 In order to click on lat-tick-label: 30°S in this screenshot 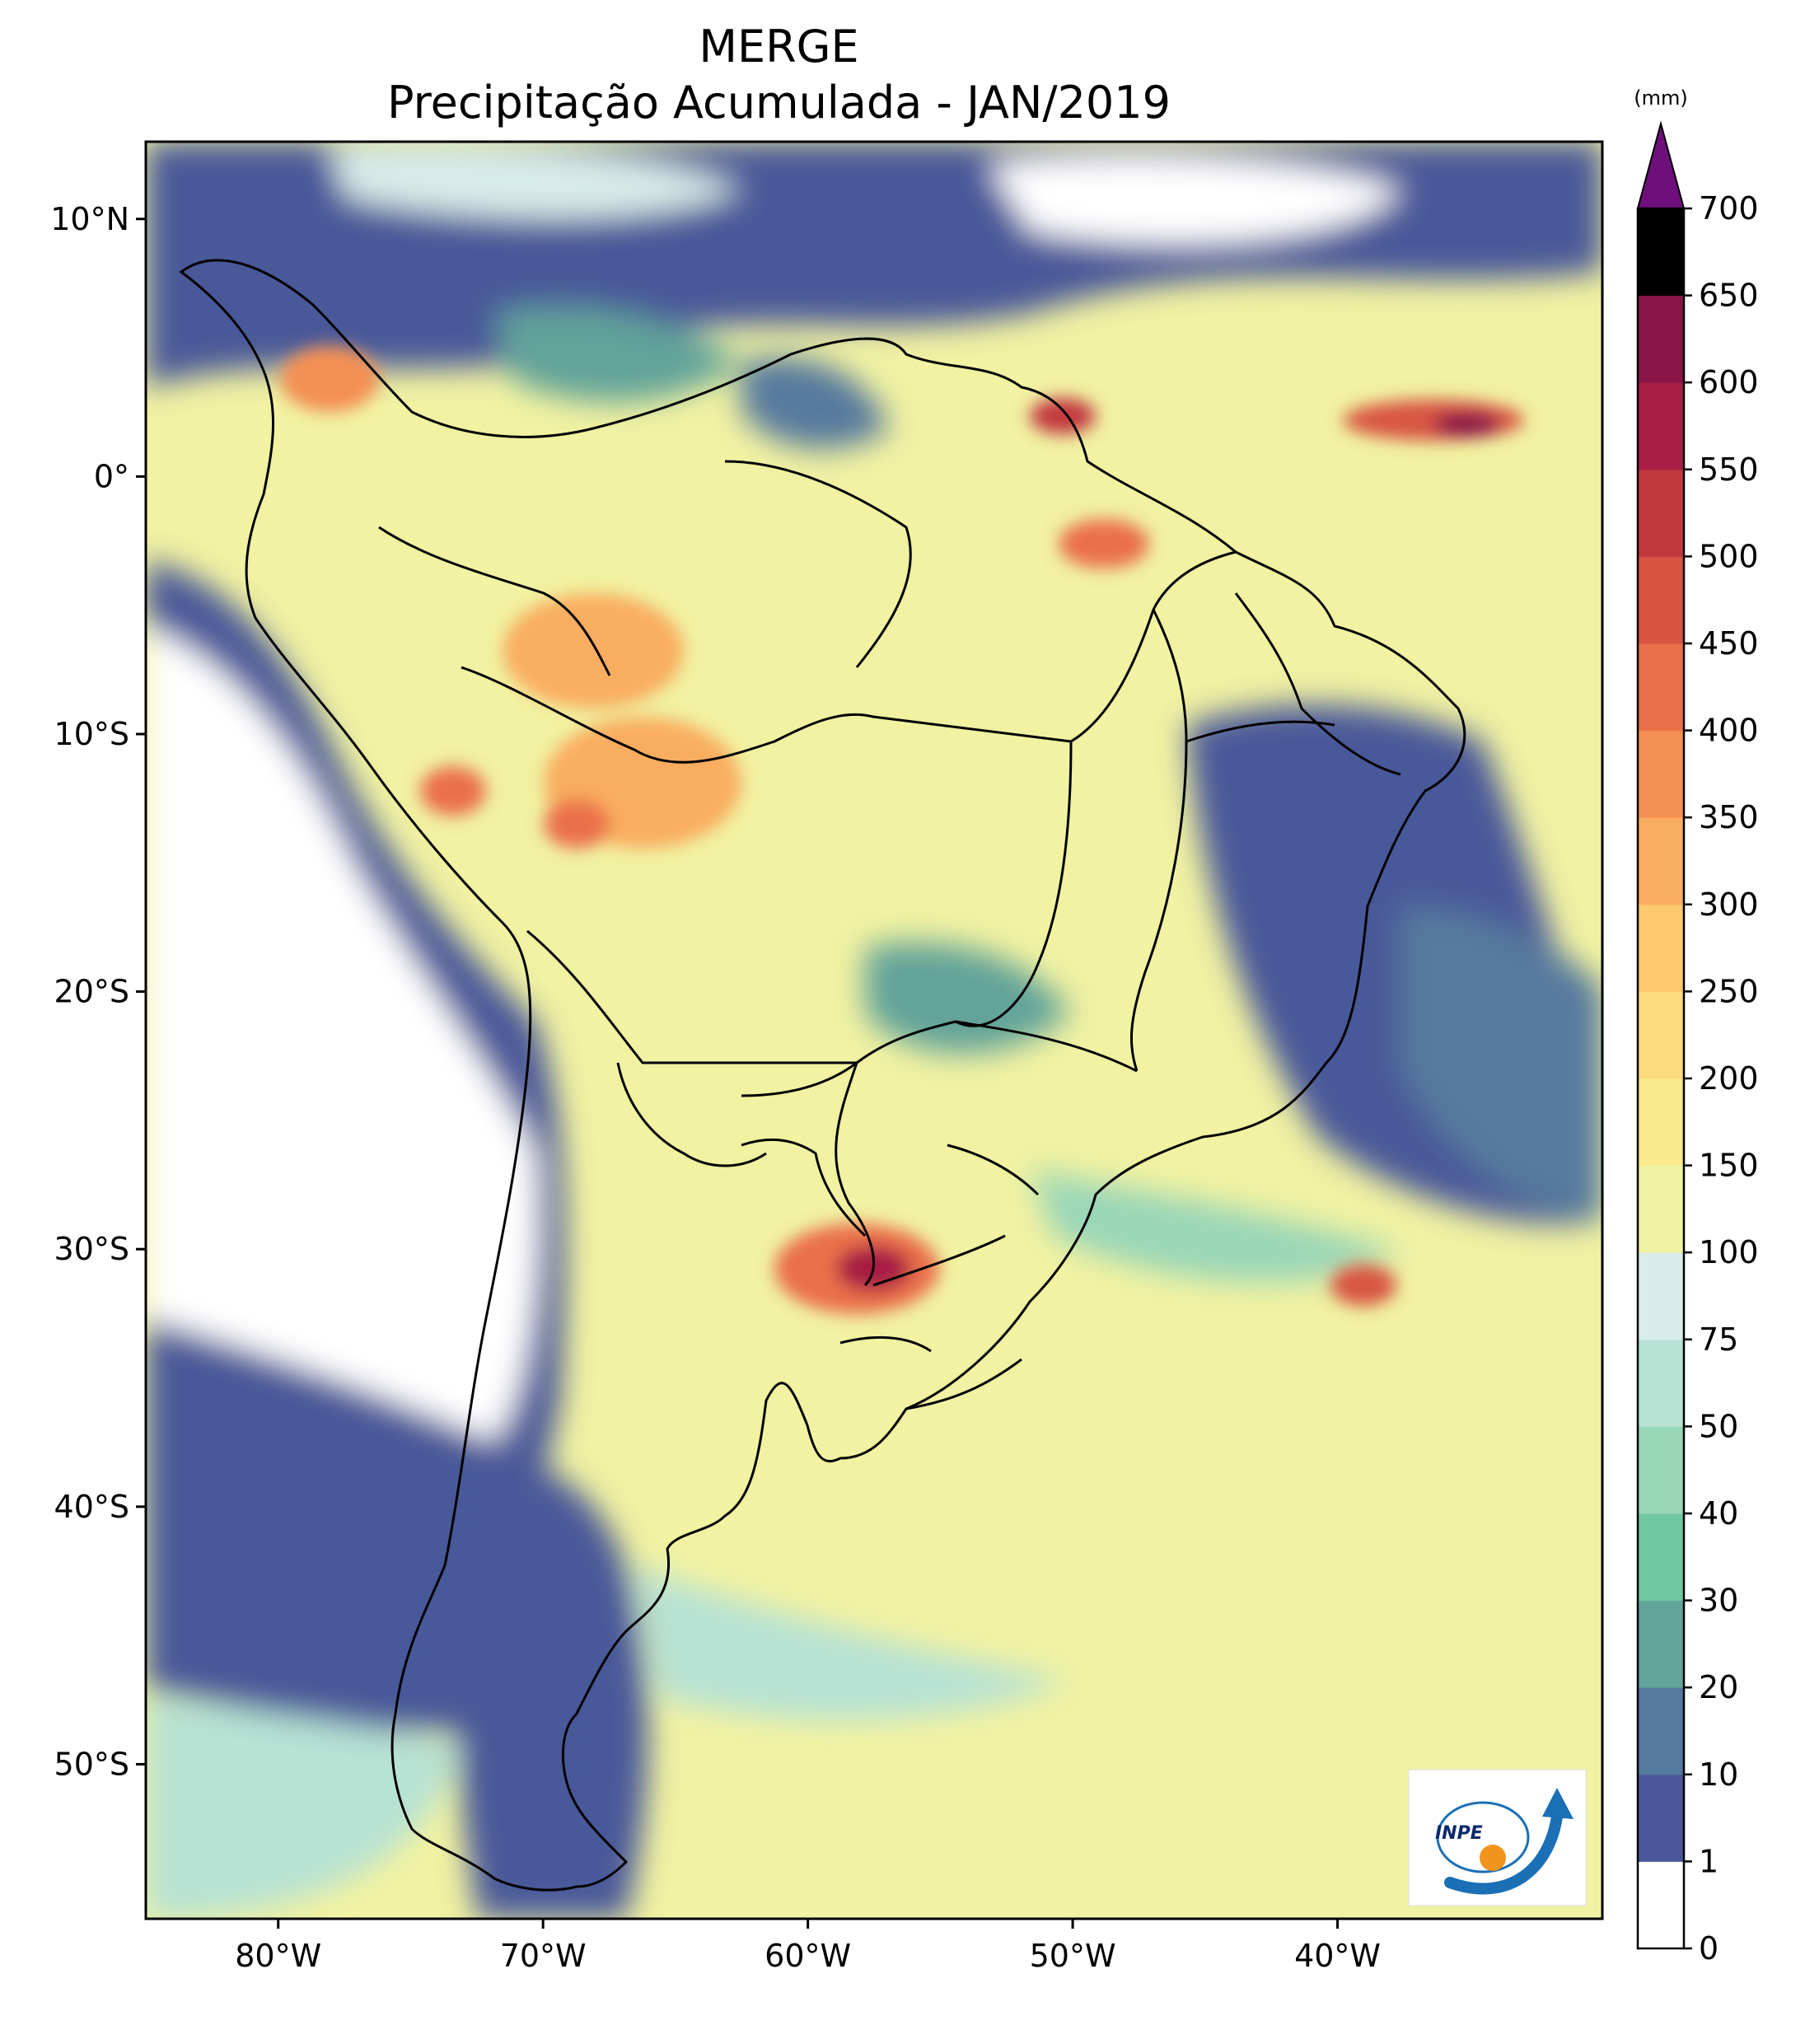, I will do `click(91, 1249)`.